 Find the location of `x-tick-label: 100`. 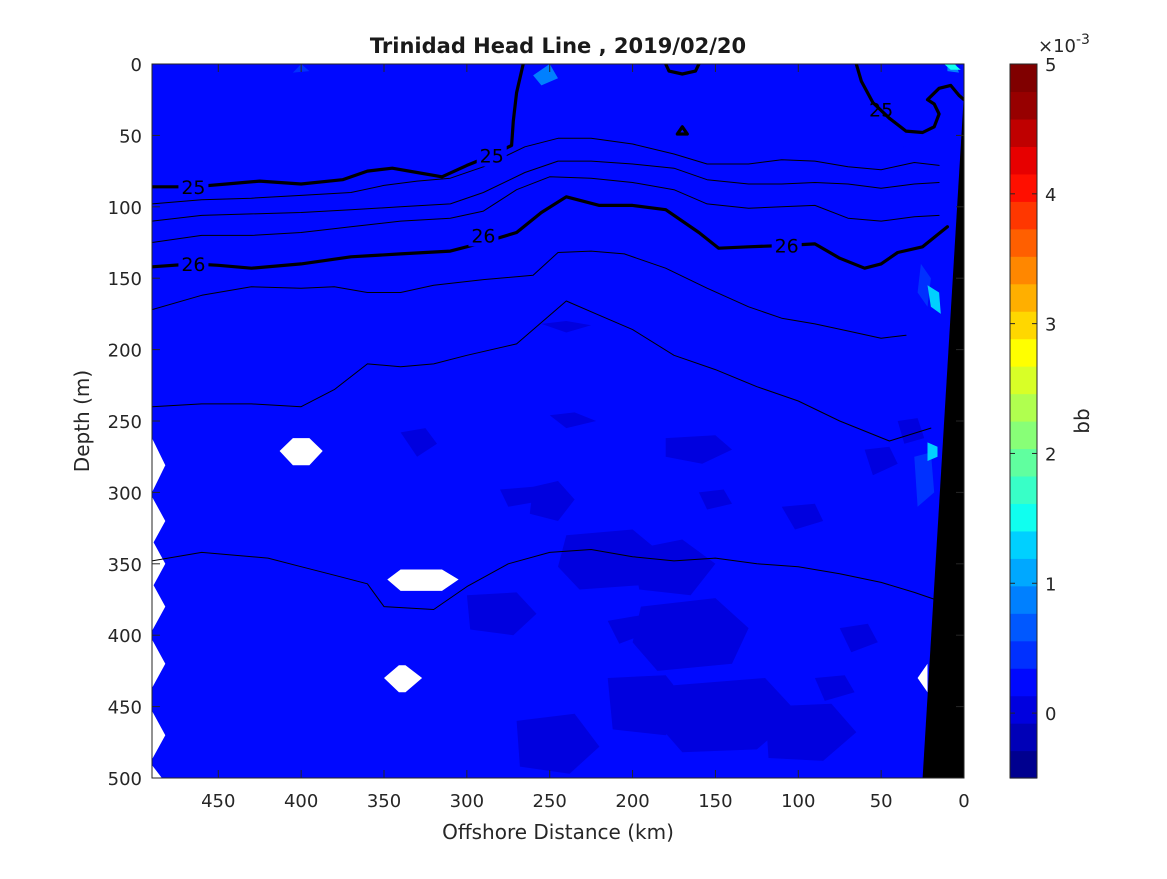

x-tick-label: 100 is located at coordinates (798, 801).